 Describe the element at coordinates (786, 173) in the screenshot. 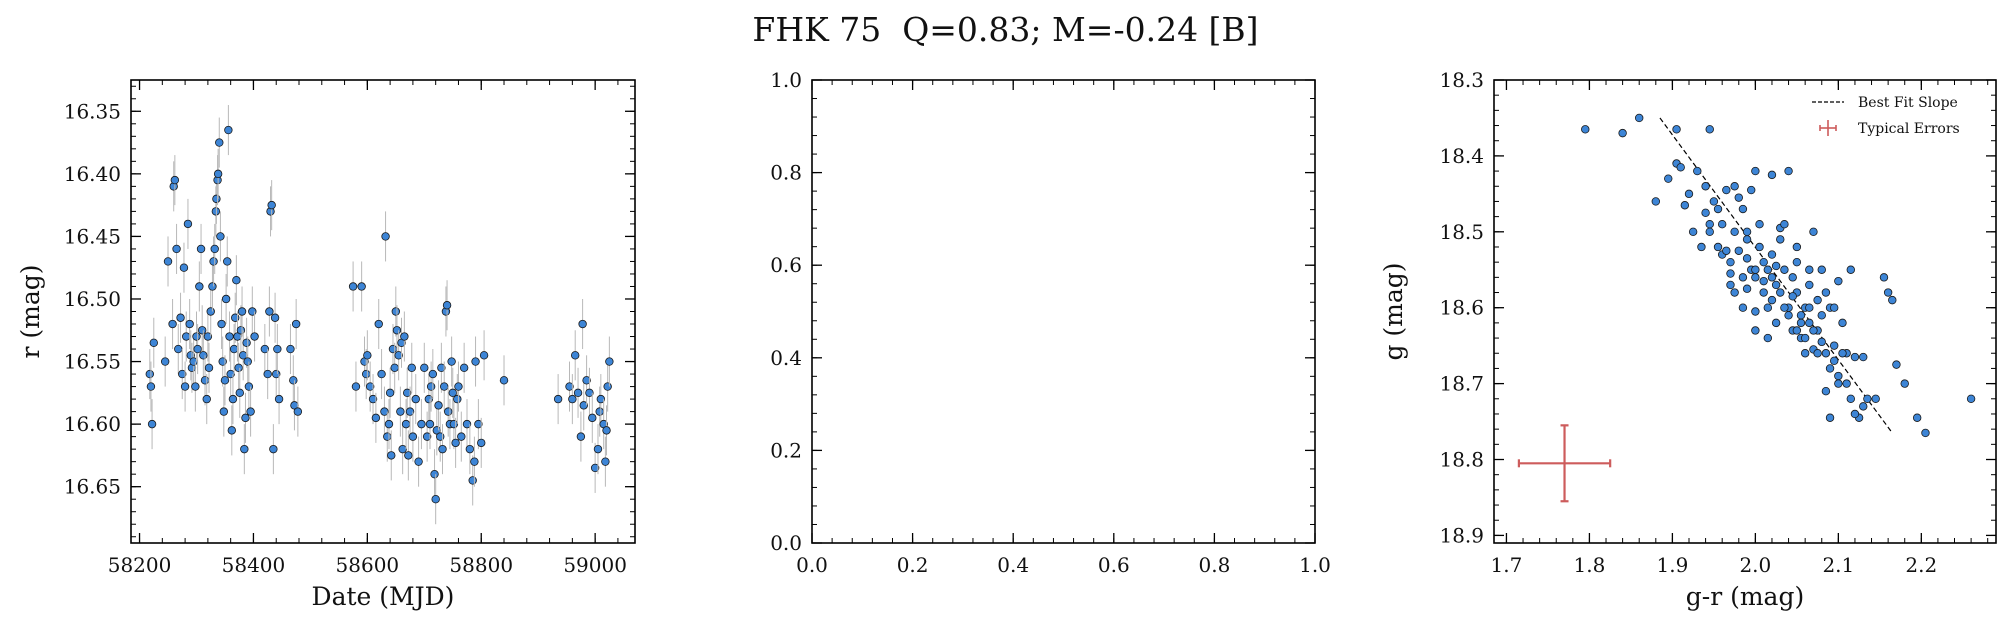

I see `y-tick-label: 0.8` at that location.